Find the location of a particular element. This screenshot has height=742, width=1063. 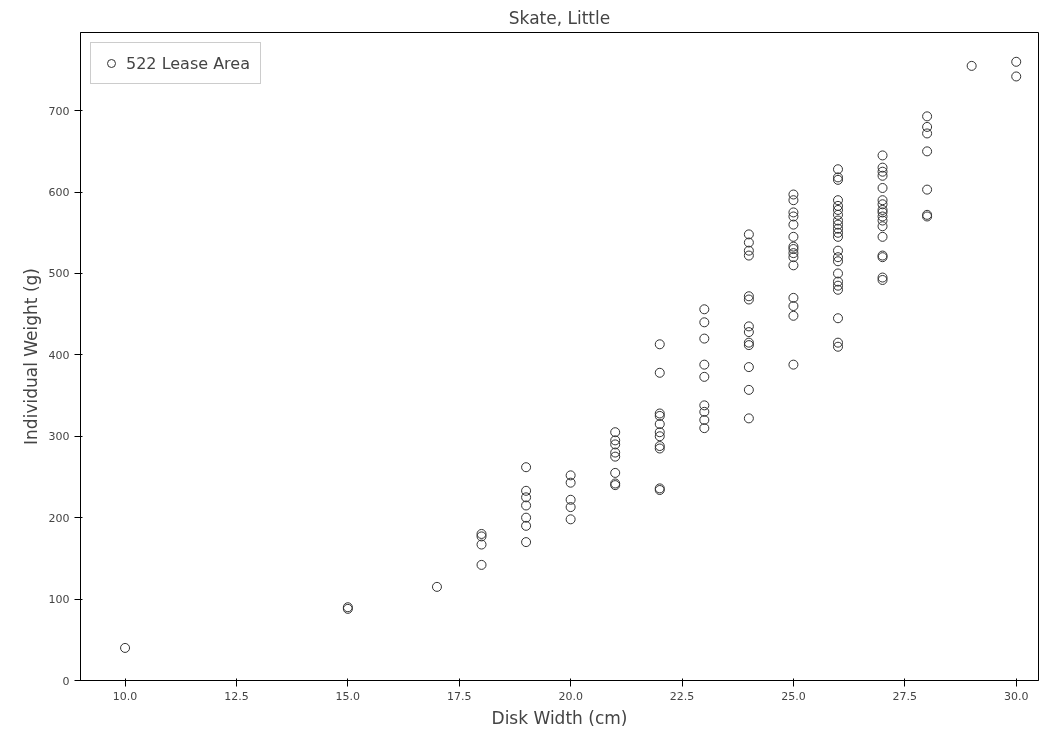

y-axis-title: Individual Weight (g) is located at coordinates (30, 356).